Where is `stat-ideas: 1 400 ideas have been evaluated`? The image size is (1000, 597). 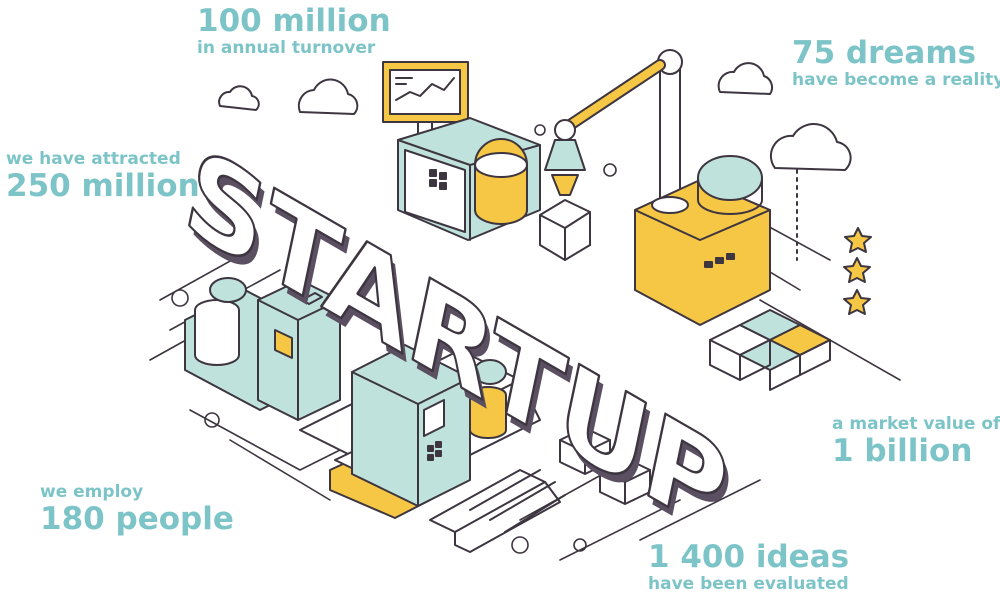 stat-ideas: 1 400 ideas have been evaluated is located at coordinates (748, 567).